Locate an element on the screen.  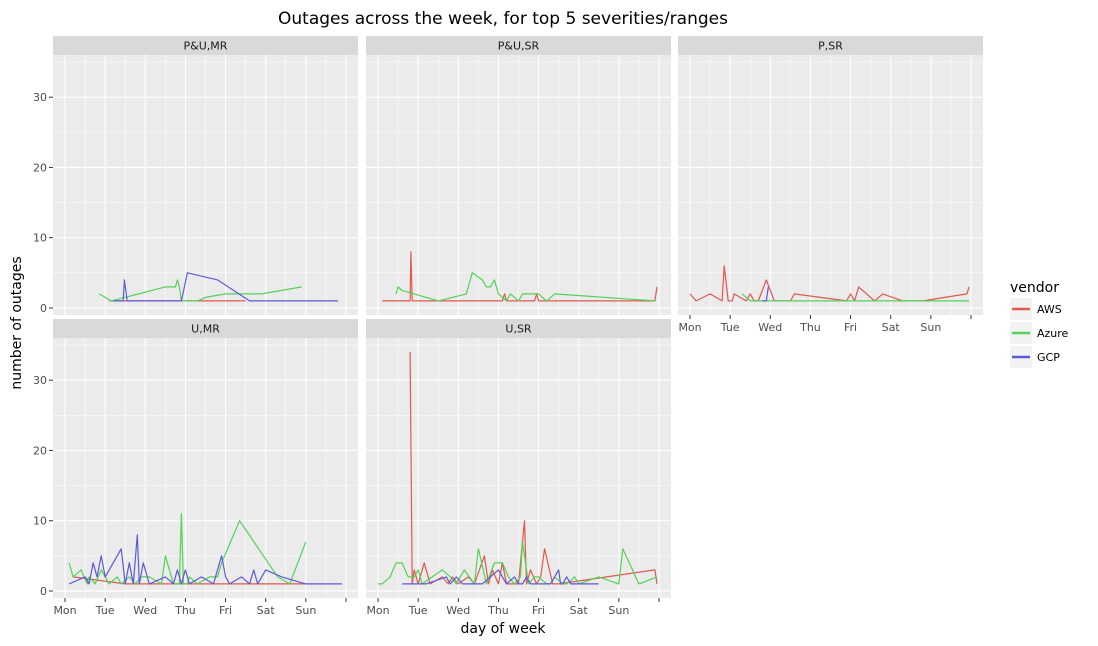
facet-panel-p-sr: P,SR Mon Tue Wed Thu Fri Sat Sun is located at coordinates (830, 185).